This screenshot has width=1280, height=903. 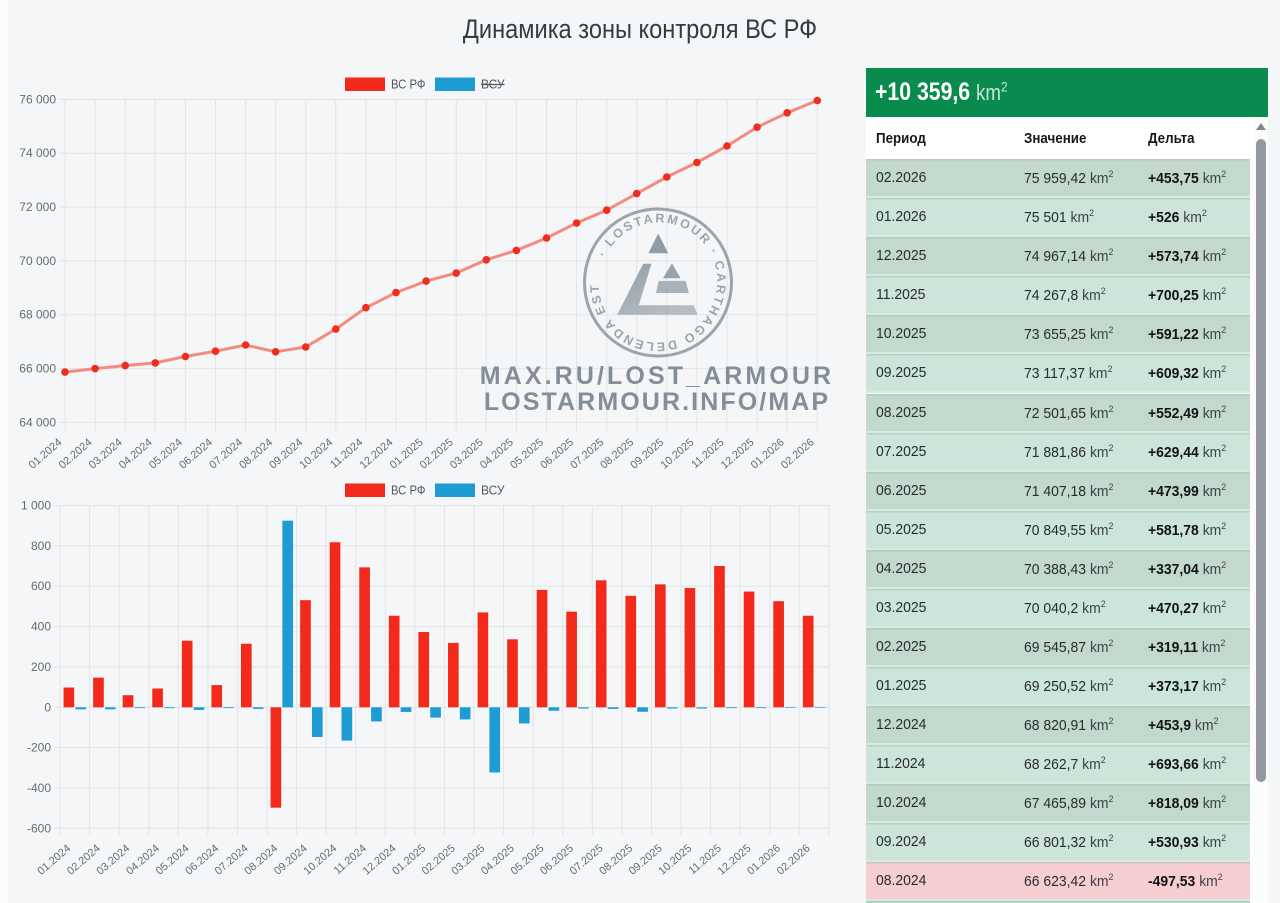 I want to click on svg-text: -400, so click(x=39, y=788).